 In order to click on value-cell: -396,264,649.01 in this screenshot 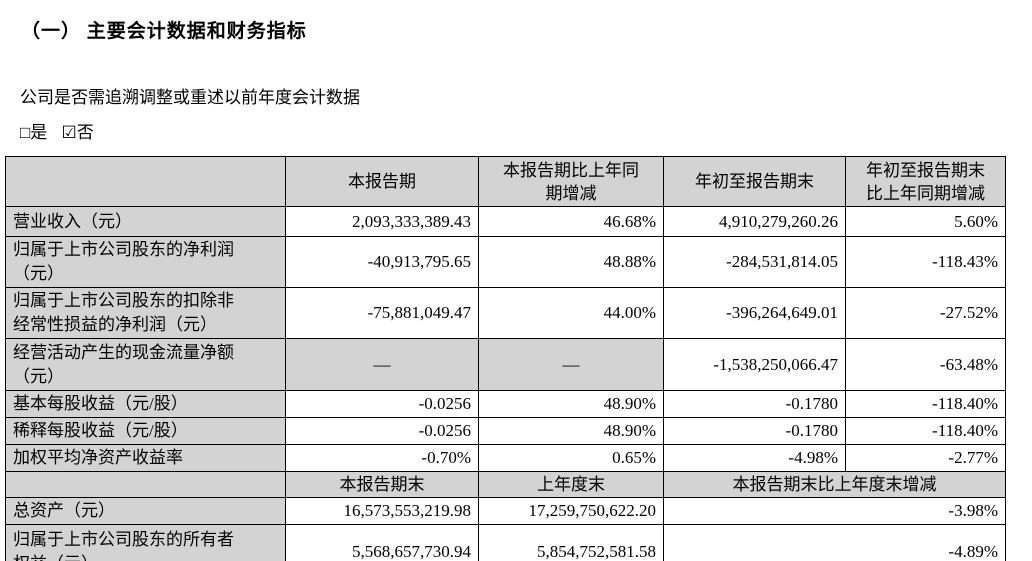, I will do `click(754, 313)`.